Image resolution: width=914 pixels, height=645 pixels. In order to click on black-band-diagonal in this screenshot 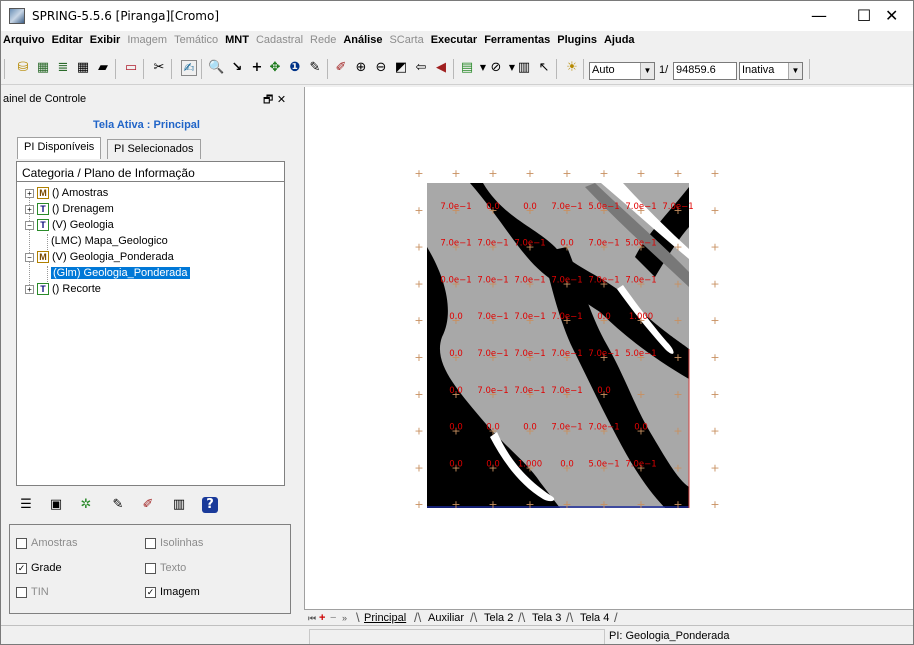, I will do `click(616, 377)`.